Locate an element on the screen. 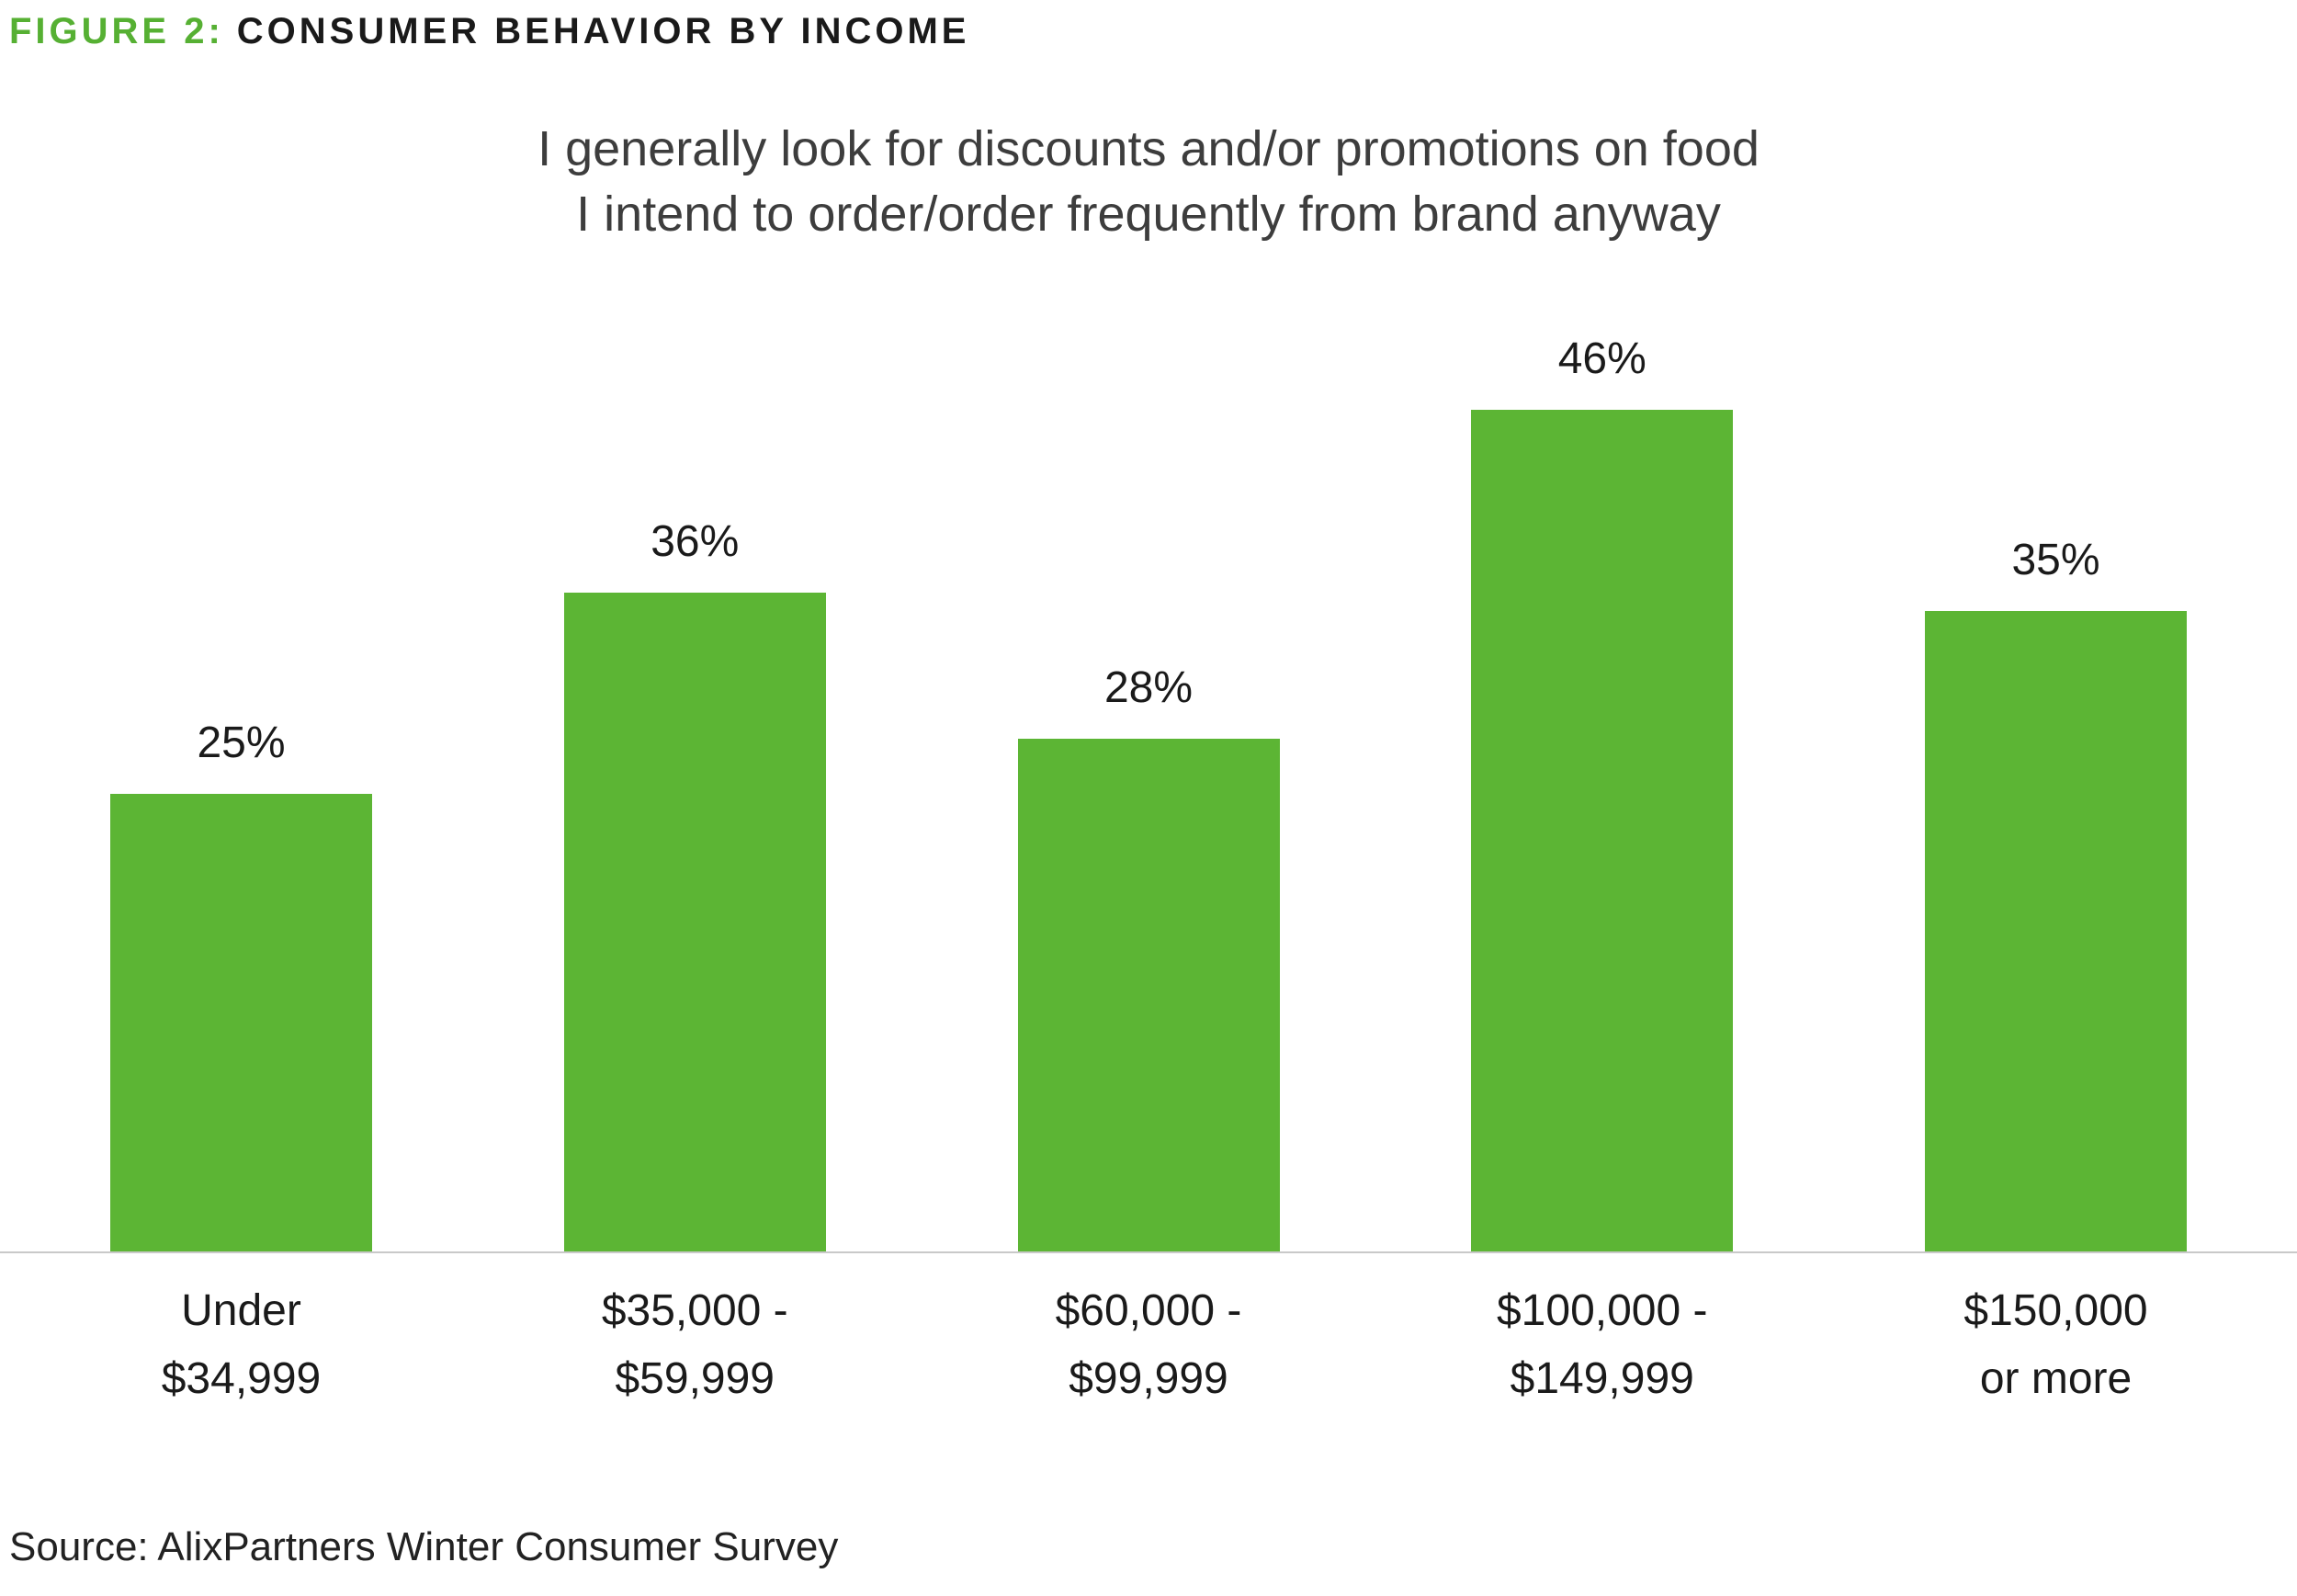 This screenshot has height=1596, width=2297. bar-value-label: 28% is located at coordinates (1148, 688).